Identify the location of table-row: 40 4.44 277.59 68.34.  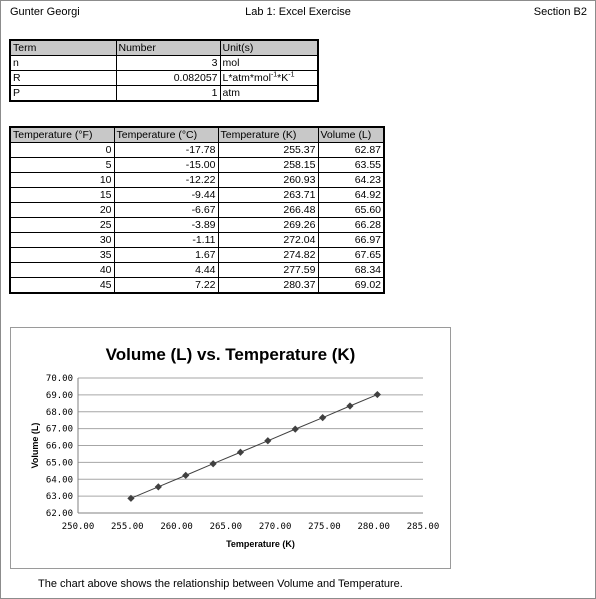
(197, 270).